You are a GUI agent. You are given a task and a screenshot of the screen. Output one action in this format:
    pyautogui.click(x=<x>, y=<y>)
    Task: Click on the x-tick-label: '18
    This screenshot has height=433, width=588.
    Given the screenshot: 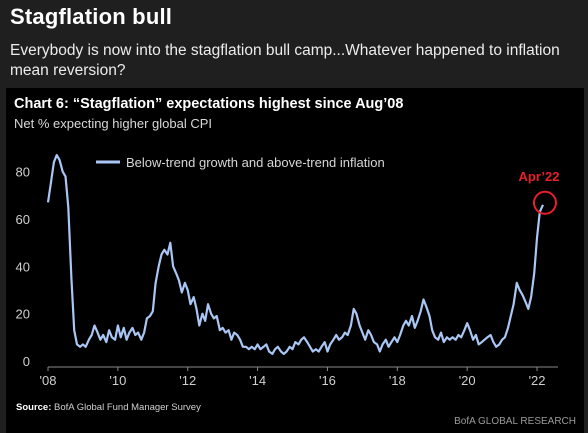 What is the action you would take?
    pyautogui.click(x=397, y=380)
    